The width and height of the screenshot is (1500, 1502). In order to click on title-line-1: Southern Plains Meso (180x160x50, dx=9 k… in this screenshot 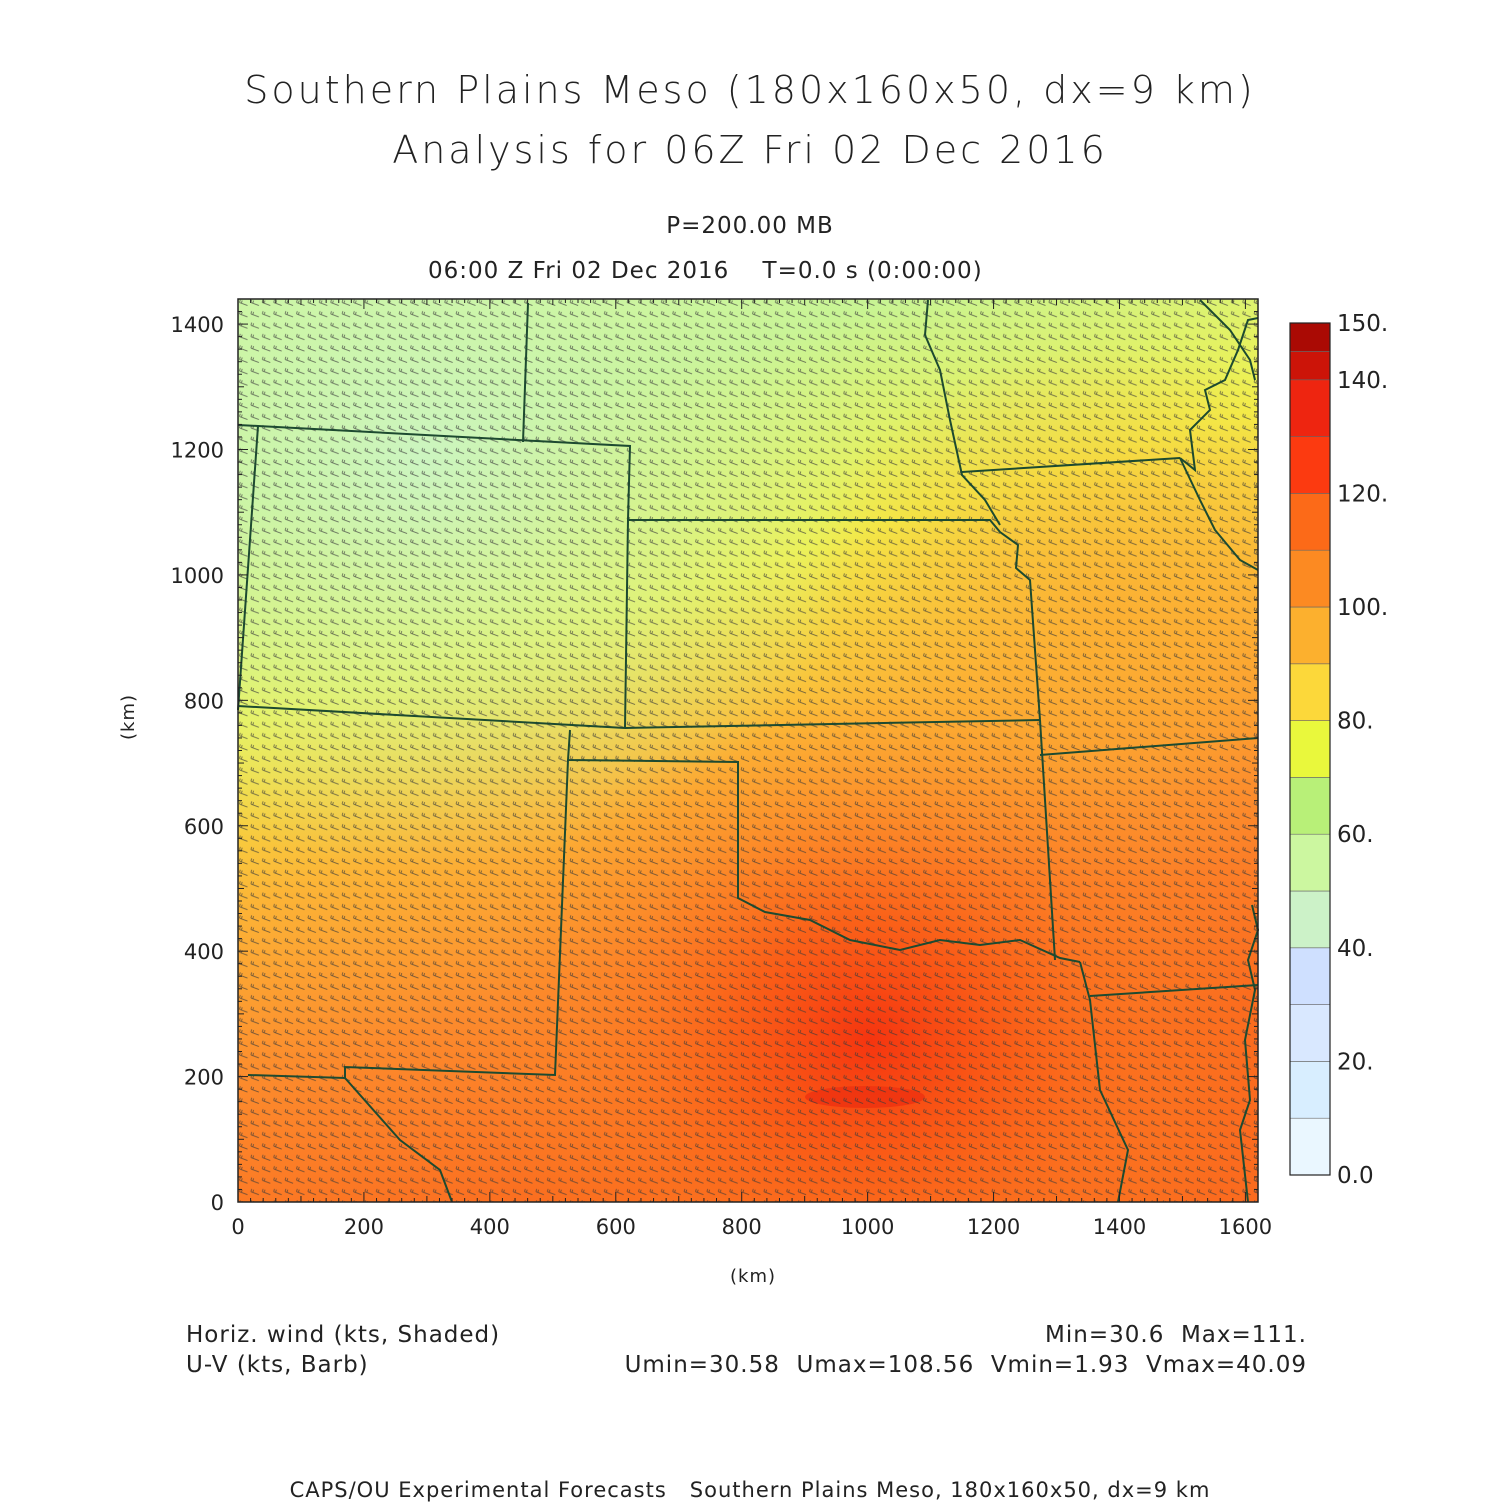, I will do `click(750, 90)`.